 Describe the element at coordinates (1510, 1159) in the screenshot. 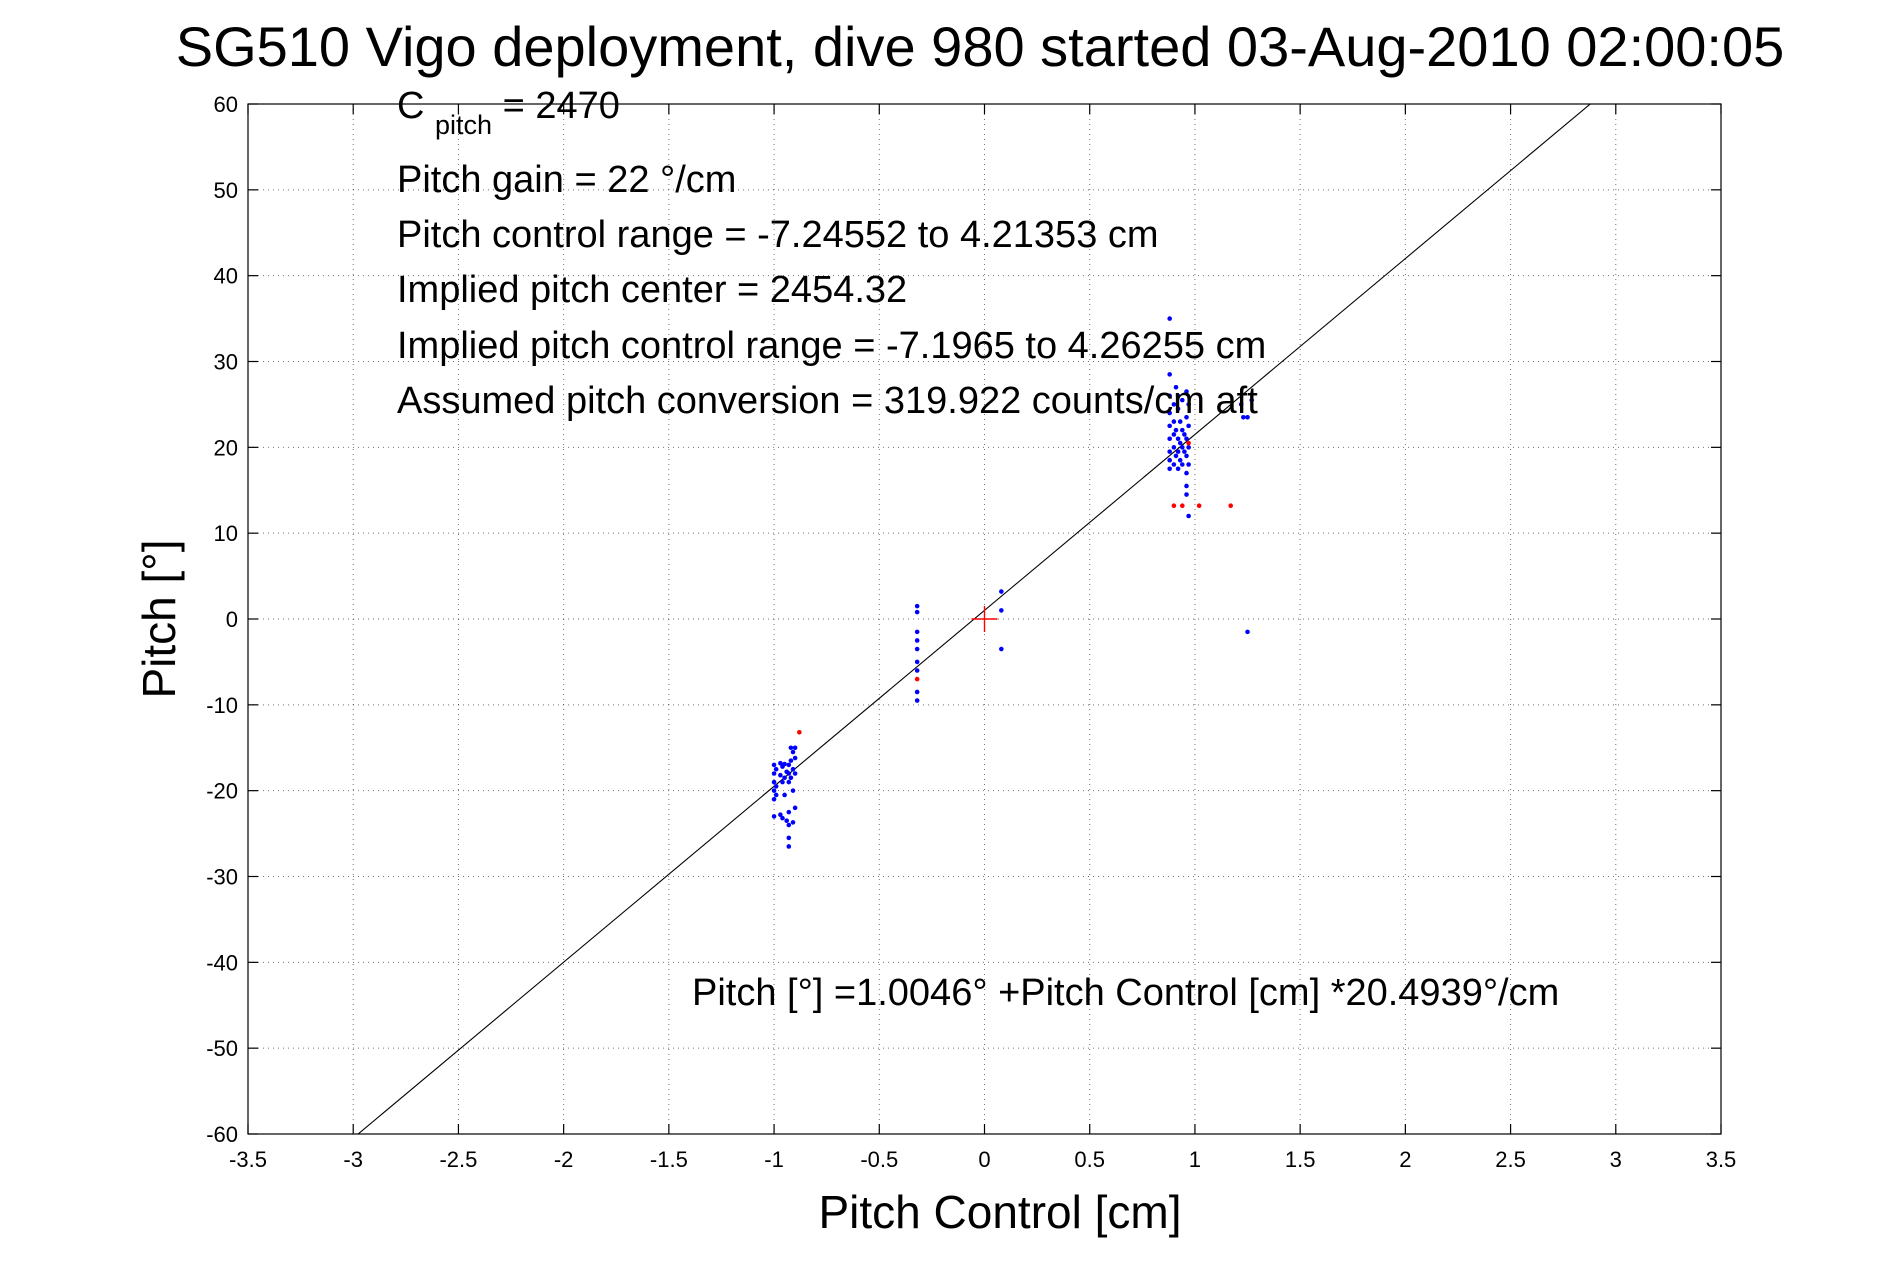

I see `x-tick-label: 2.5` at that location.